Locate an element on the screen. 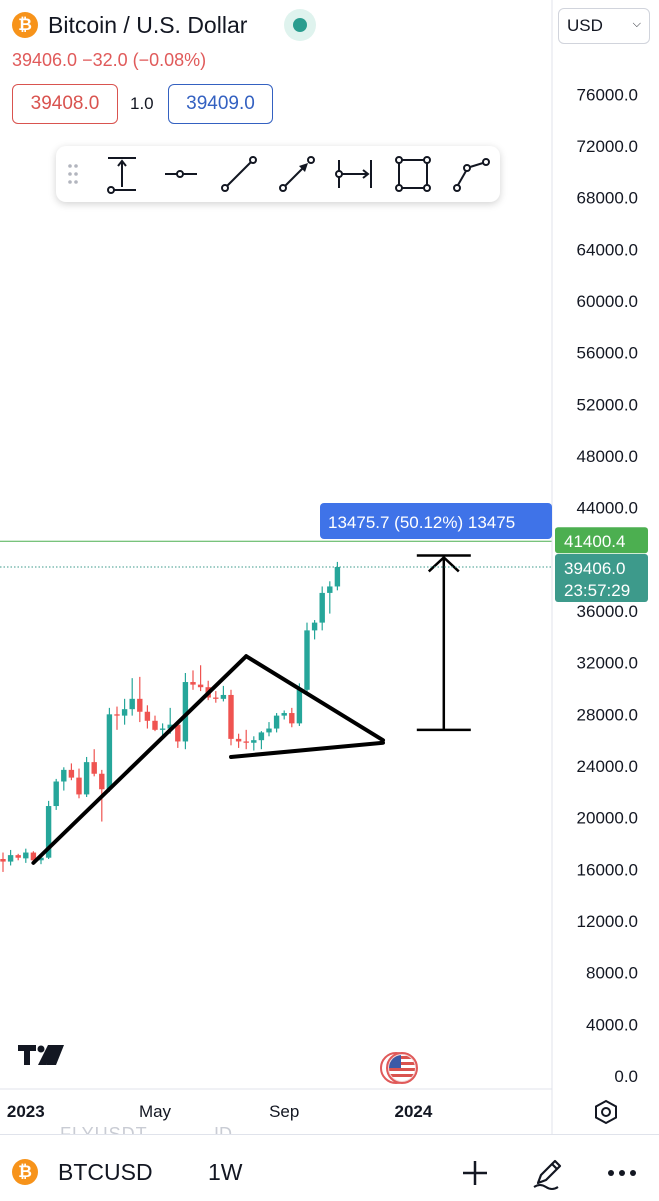 The height and width of the screenshot is (1201, 659). y-tick-label: 44000.0 is located at coordinates (607, 508).